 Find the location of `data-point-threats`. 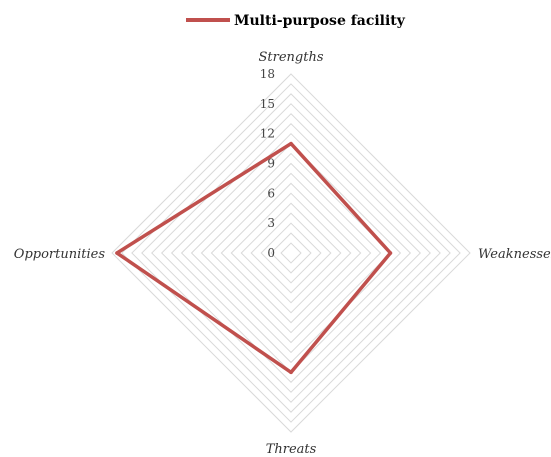

data-point-threats is located at coordinates (291, 372).